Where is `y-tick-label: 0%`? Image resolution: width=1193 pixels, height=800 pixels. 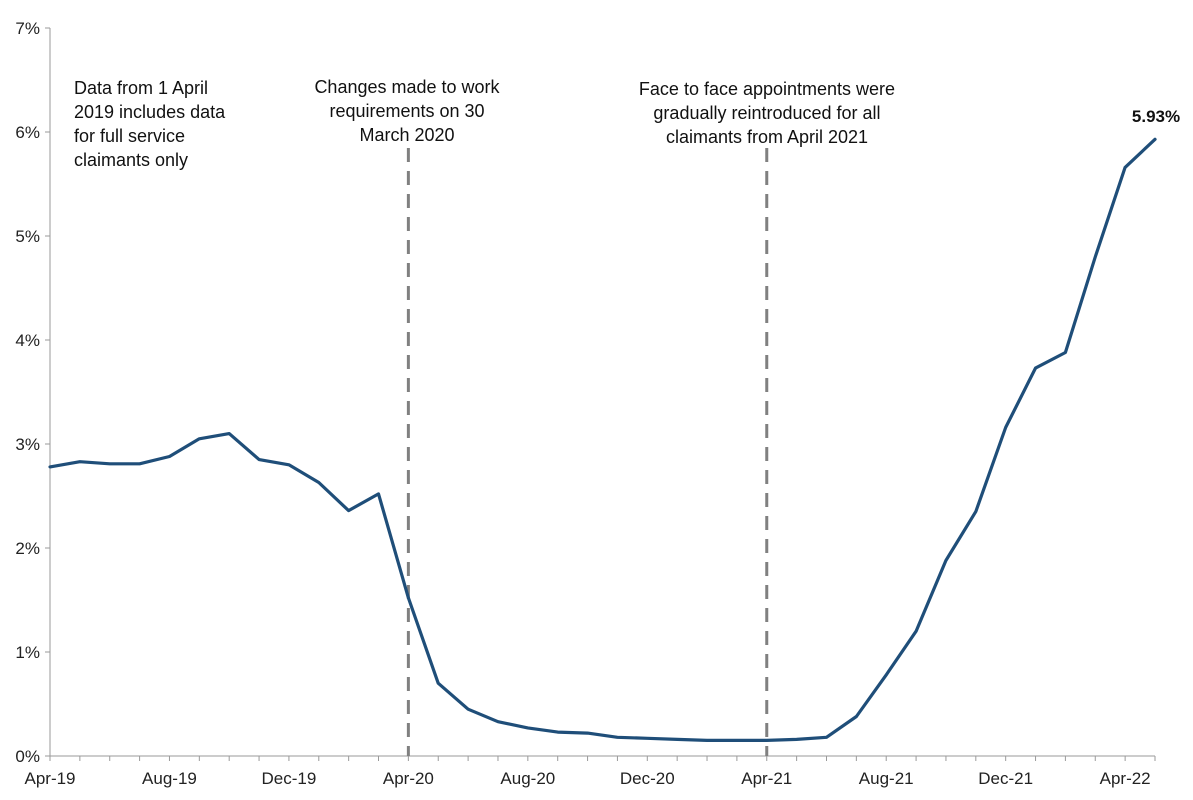 y-tick-label: 0% is located at coordinates (27, 756).